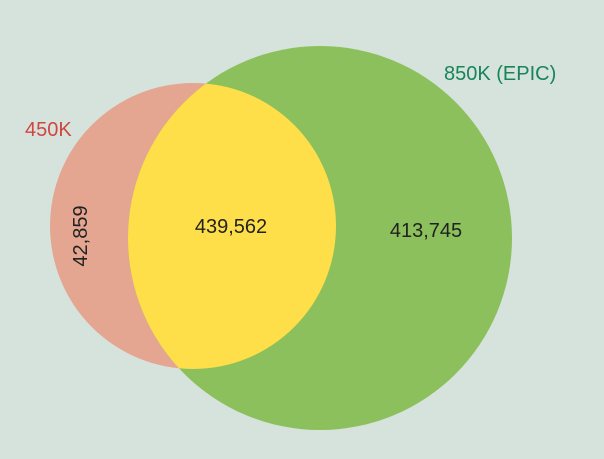  Describe the element at coordinates (81, 235) in the screenshot. I see `count-only-450k: 42,859` at that location.